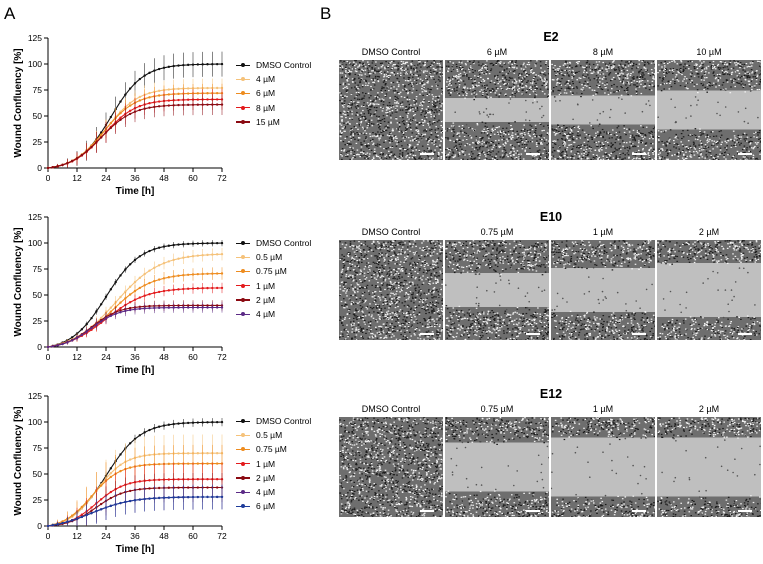 The image size is (763, 564). I want to click on microscopy-column-label: DMSO Control, so click(391, 232).